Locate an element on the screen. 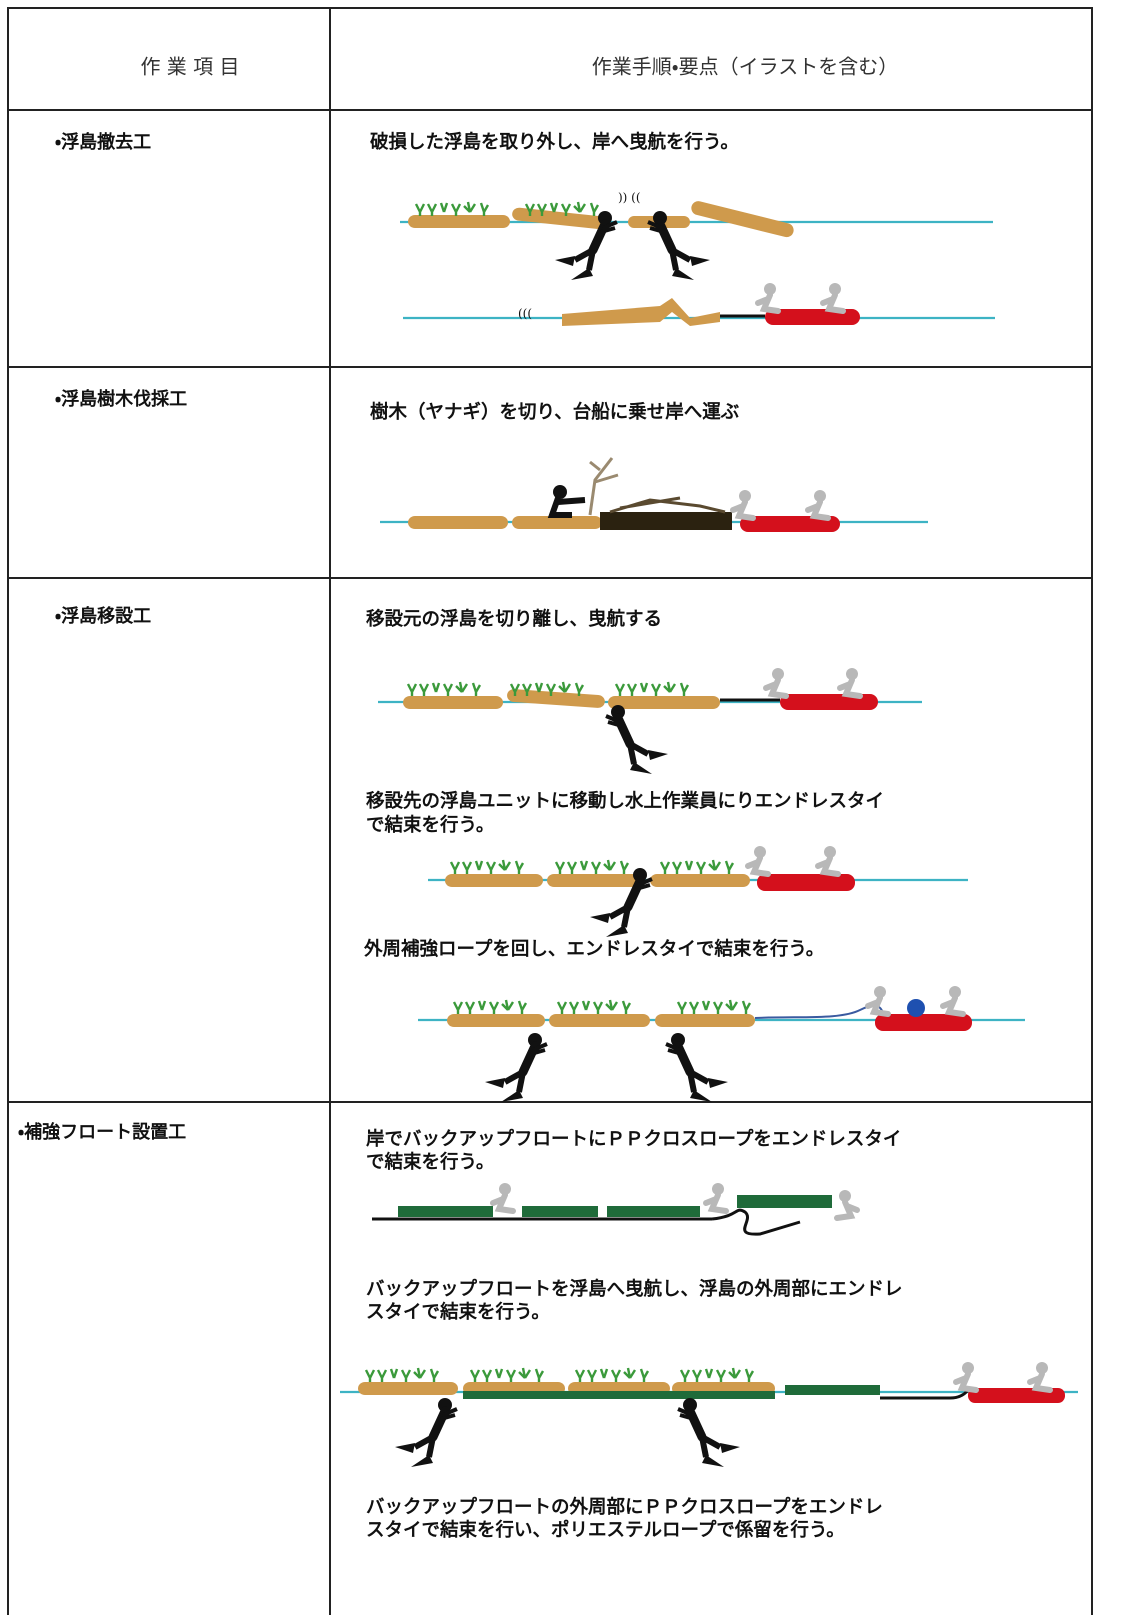 The height and width of the screenshot is (1615, 1124). step-text: スタイで結束を行う。 is located at coordinates (458, 1312).